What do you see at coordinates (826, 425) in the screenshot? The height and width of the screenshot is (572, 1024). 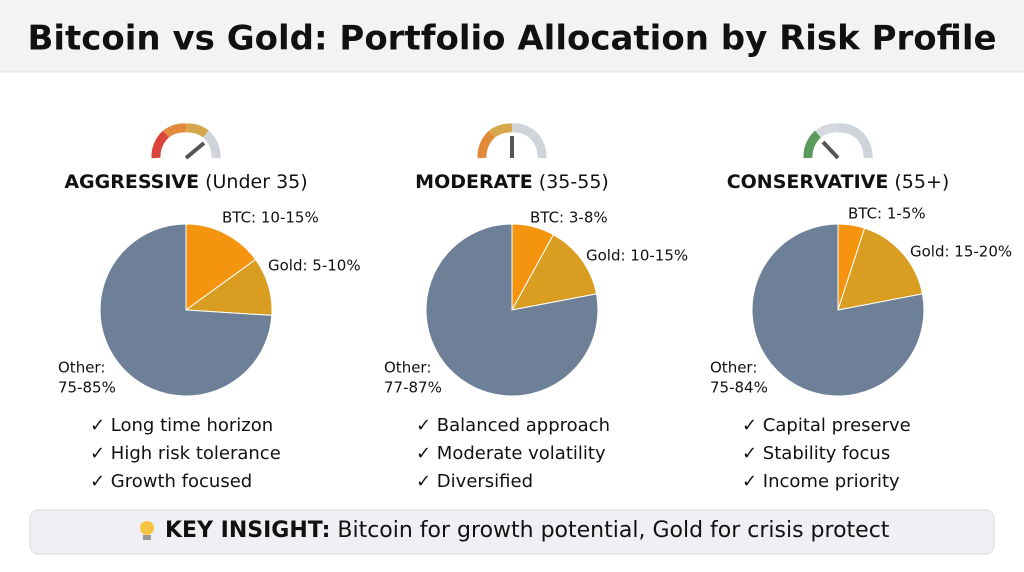 I see `feature-point: ✓ Capital preserve` at bounding box center [826, 425].